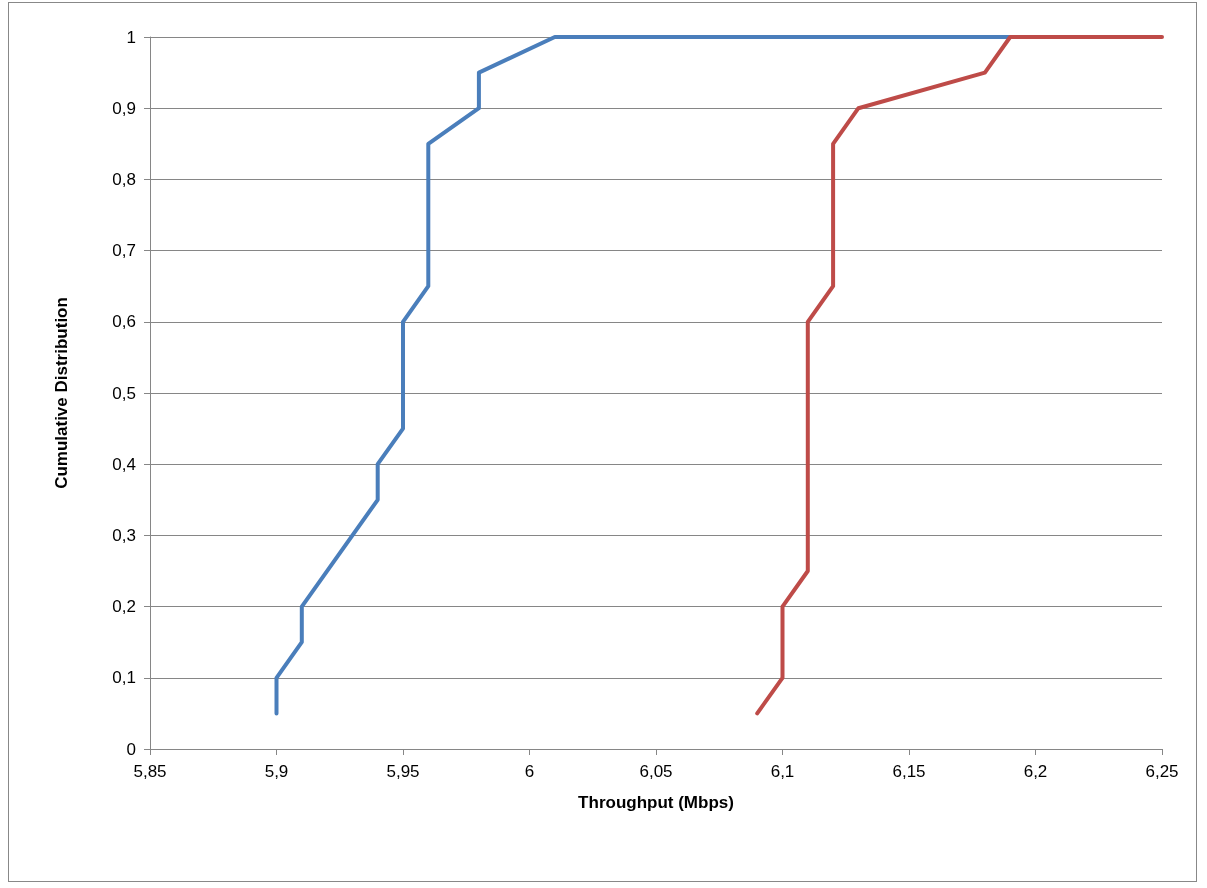 The height and width of the screenshot is (888, 1207). I want to click on x-axis-title: Throughput (Mbps), so click(656, 802).